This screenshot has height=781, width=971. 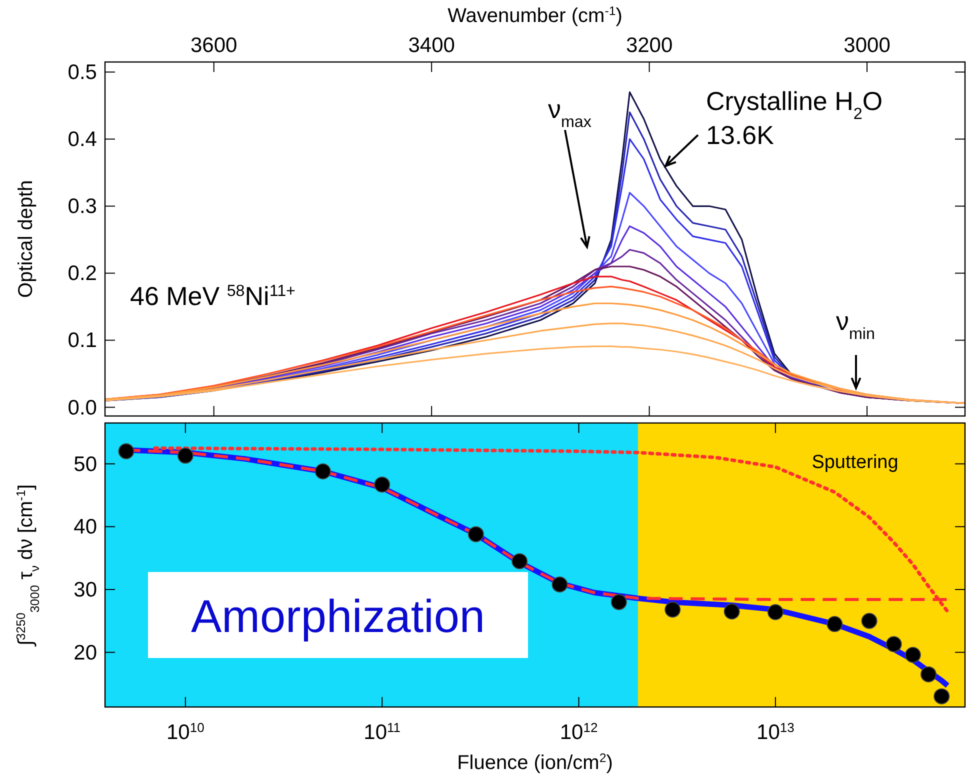 I want to click on y-tick-label: 20, so click(x=85, y=652).